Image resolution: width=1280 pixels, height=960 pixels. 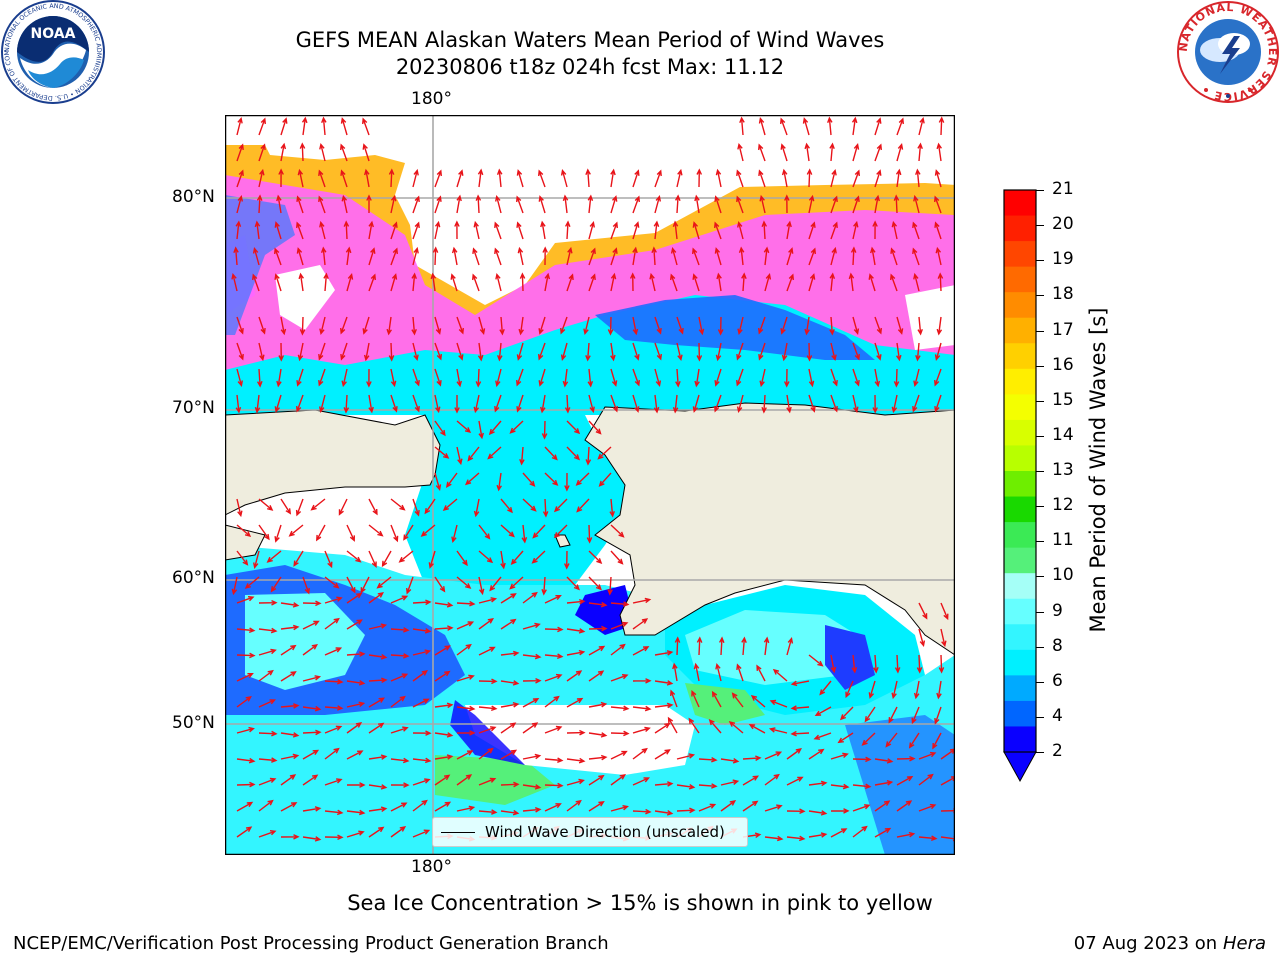 I want to click on colorbar-tick-label: 12, so click(x=1063, y=505).